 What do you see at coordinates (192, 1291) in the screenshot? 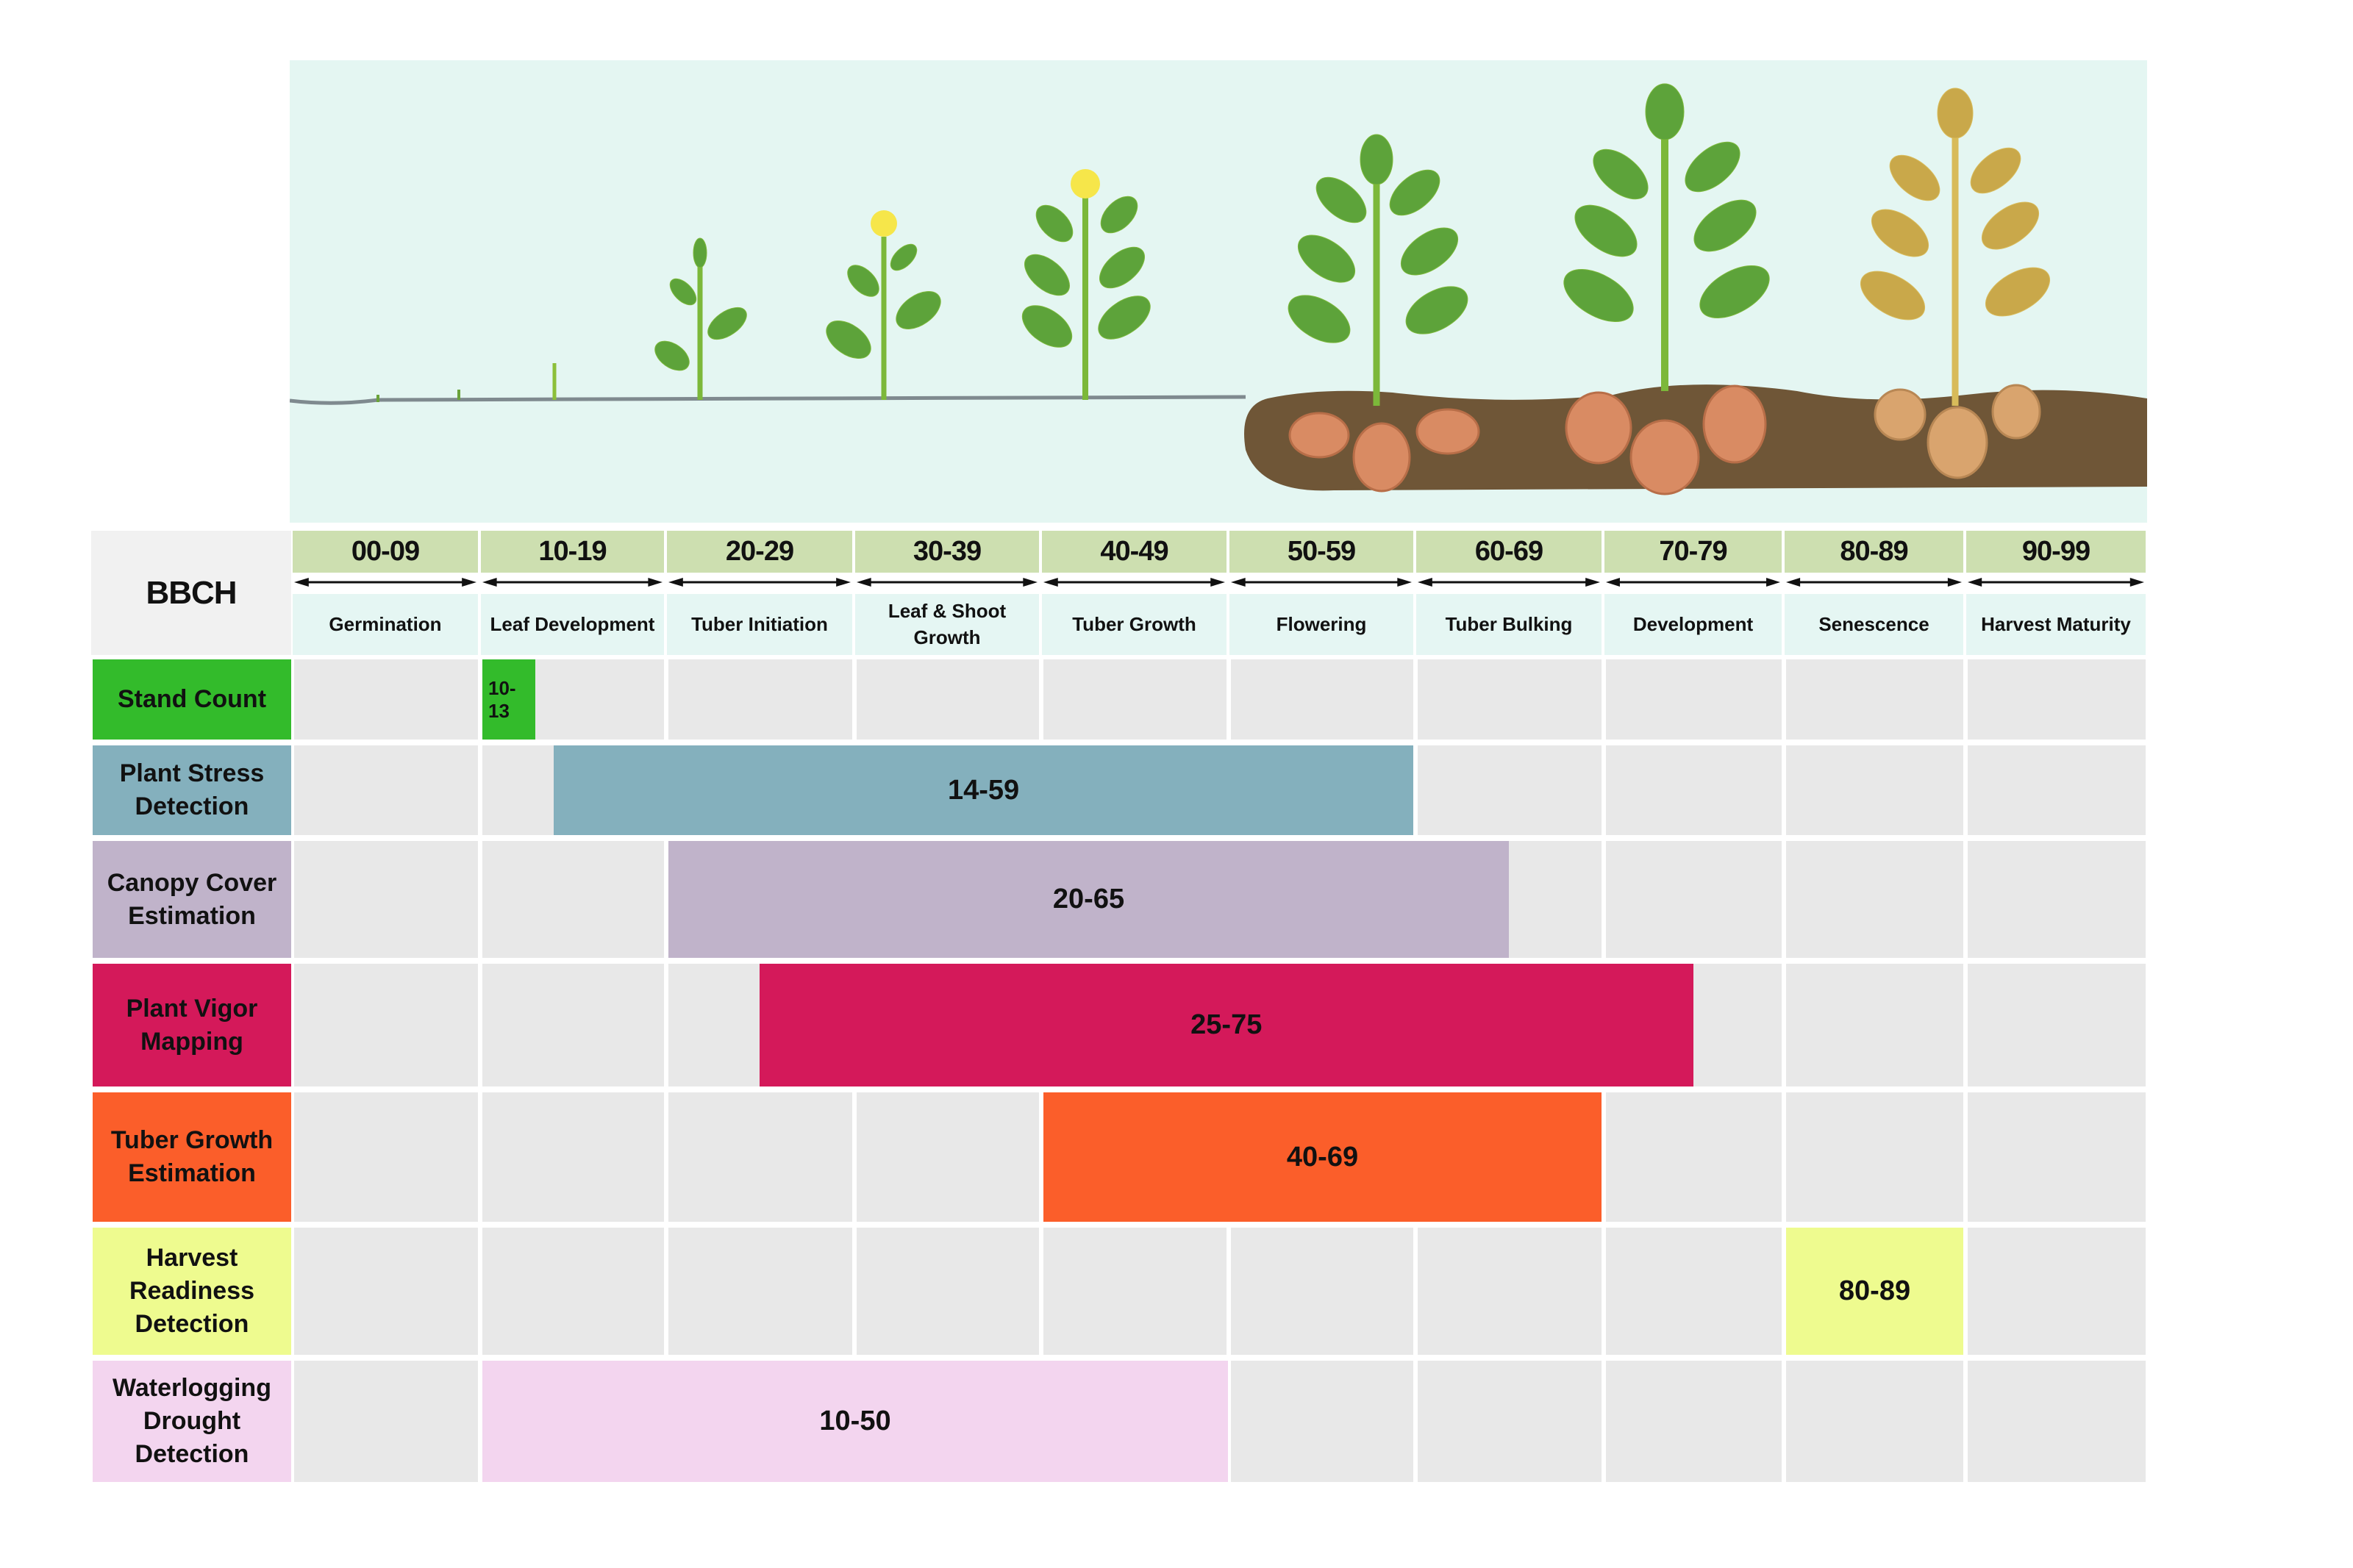
I see `row-label: Harvest Readiness Detection` at bounding box center [192, 1291].